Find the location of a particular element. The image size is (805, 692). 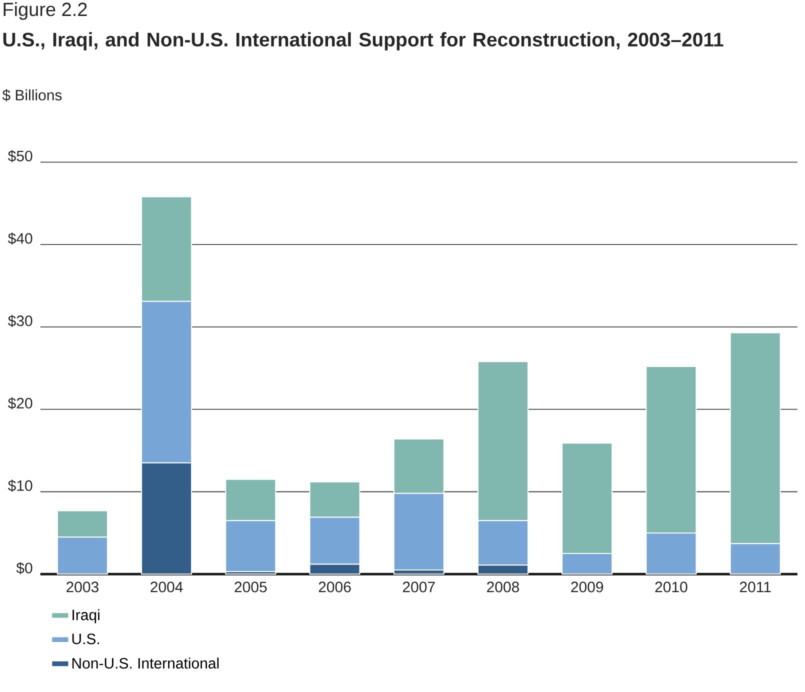

legend-label: Iraqi is located at coordinates (86, 616).